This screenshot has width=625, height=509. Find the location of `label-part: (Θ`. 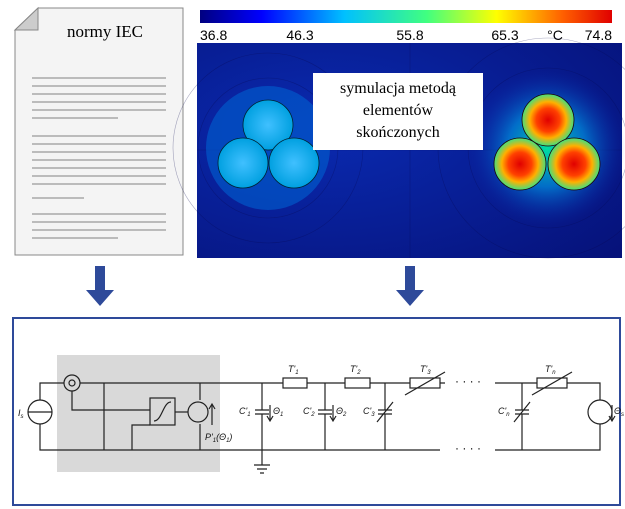

label-part: (Θ is located at coordinates (221, 437).